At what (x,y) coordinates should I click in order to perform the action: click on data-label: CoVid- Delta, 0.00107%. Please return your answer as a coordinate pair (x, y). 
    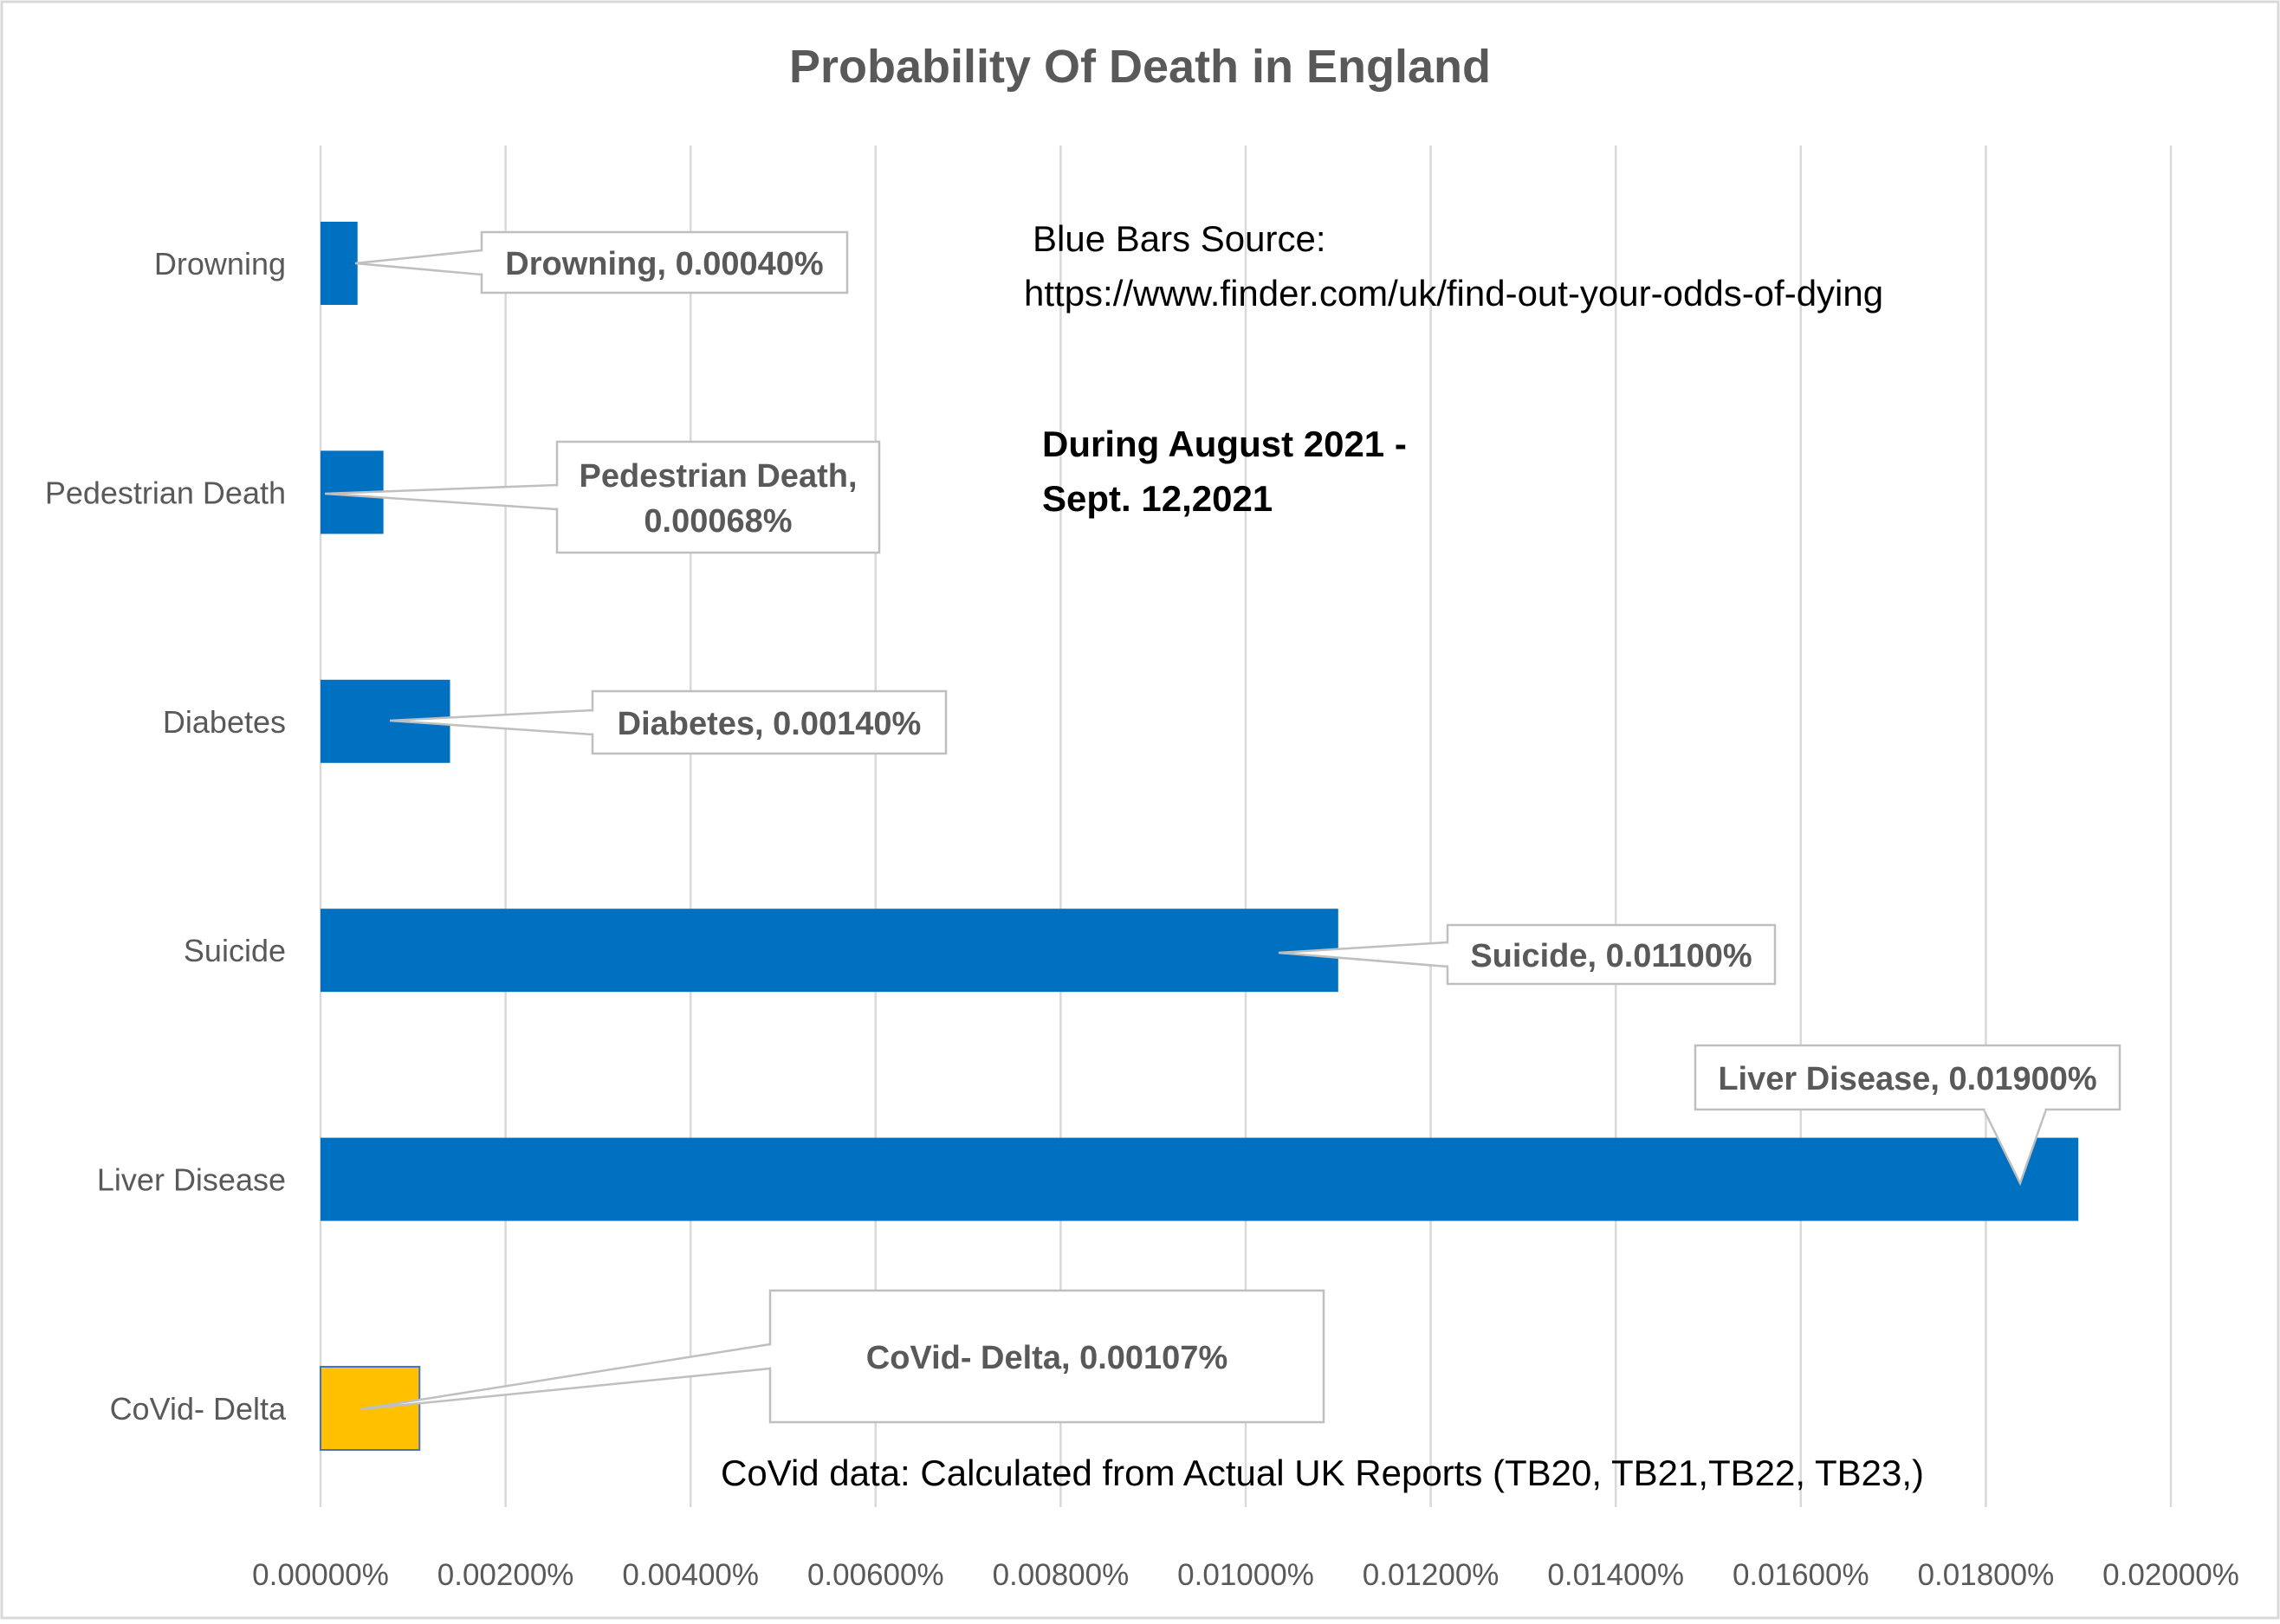
    Looking at the image, I should click on (1046, 1358).